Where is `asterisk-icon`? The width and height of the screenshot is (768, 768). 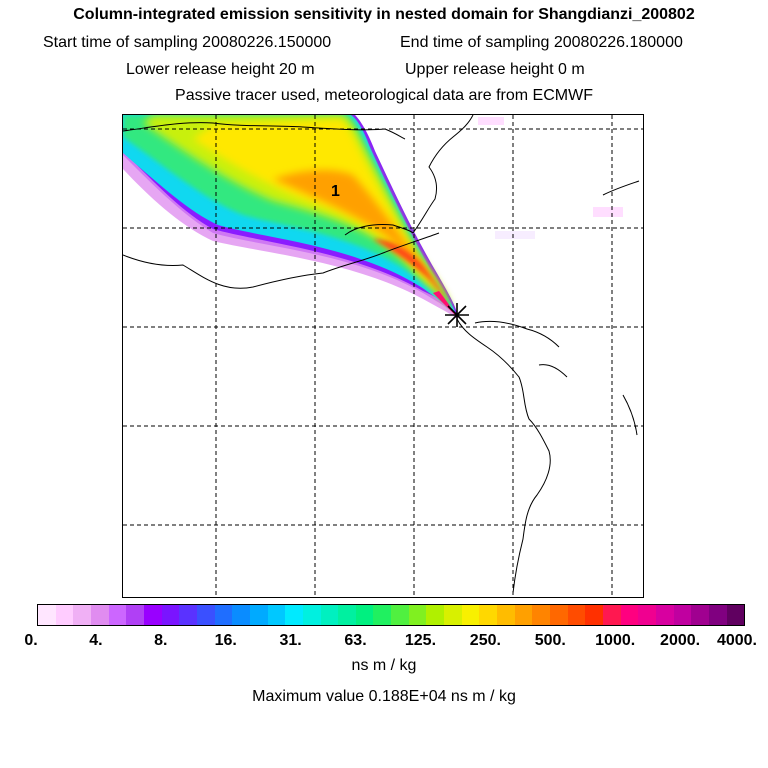 asterisk-icon is located at coordinates (457, 315).